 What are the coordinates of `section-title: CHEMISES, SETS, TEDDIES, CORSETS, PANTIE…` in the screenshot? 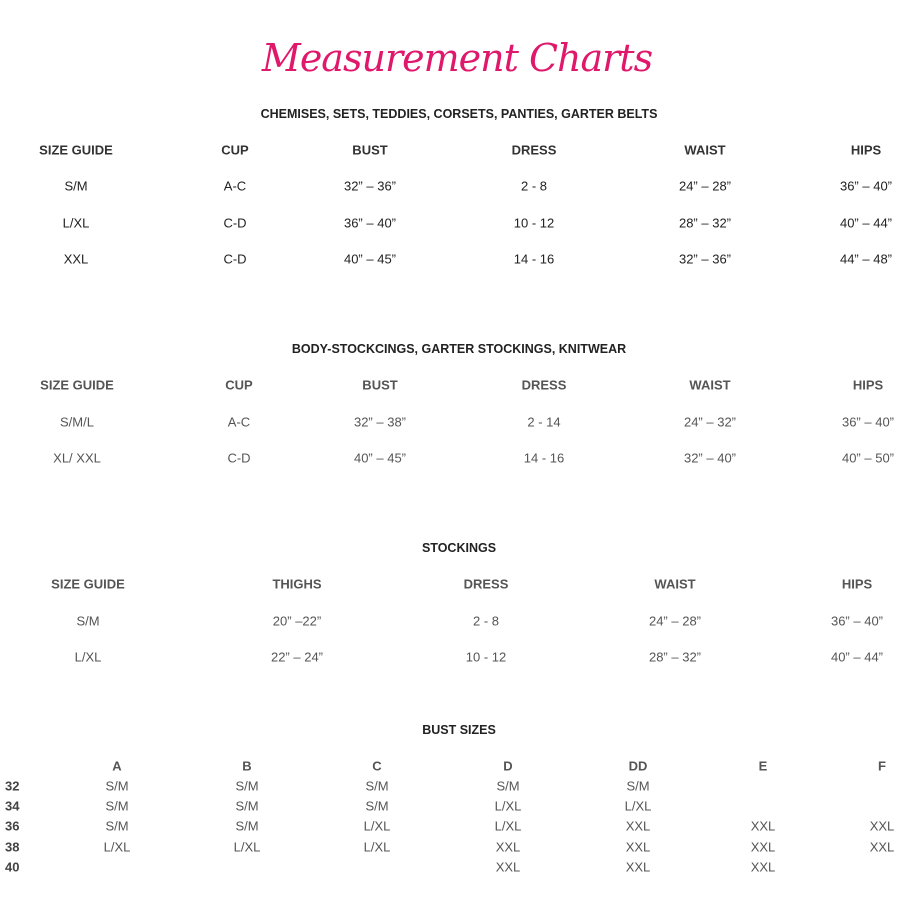 It's located at (459, 114).